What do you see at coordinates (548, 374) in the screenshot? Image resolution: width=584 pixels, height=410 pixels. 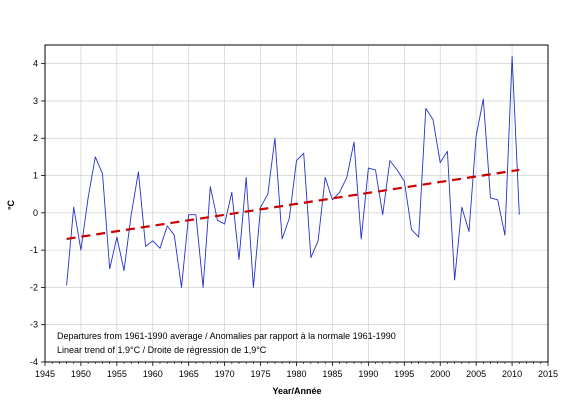 I see `x-tick-label: 2015` at bounding box center [548, 374].